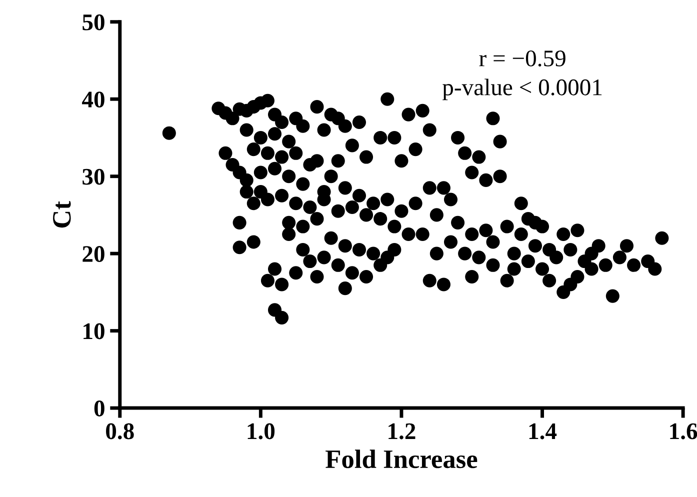  Describe the element at coordinates (93, 176) in the screenshot. I see `y-tick-label: 30` at that location.